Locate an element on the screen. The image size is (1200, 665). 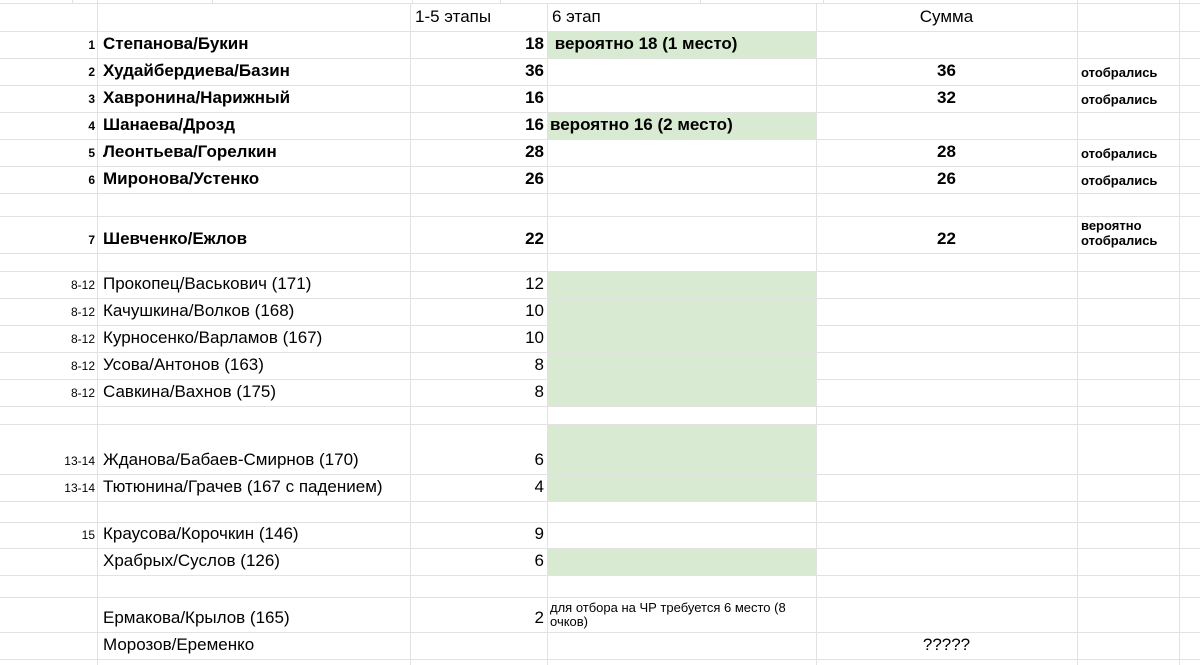
rank-cell: 6 is located at coordinates (91, 179).